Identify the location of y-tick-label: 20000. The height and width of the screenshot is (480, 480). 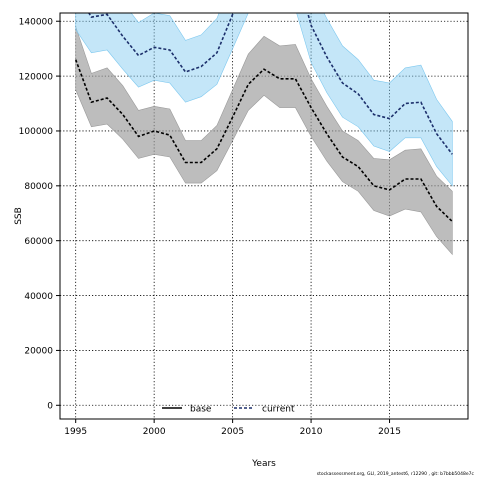
(38, 352).